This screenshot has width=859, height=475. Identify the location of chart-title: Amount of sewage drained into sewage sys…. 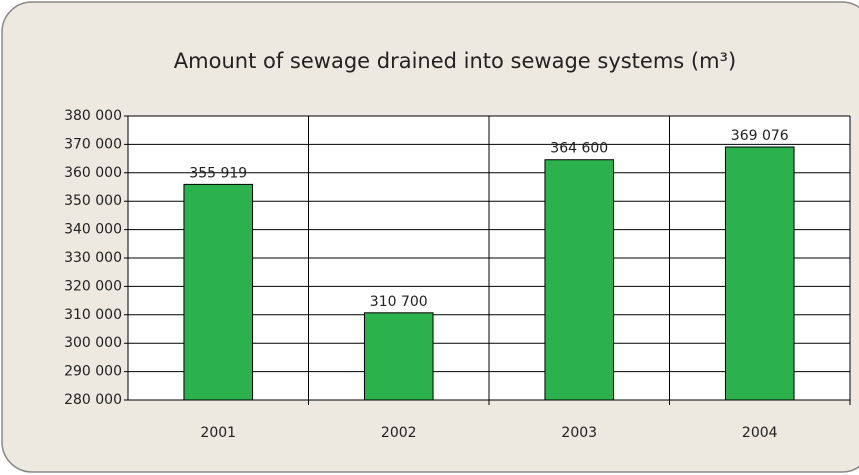
(455, 61).